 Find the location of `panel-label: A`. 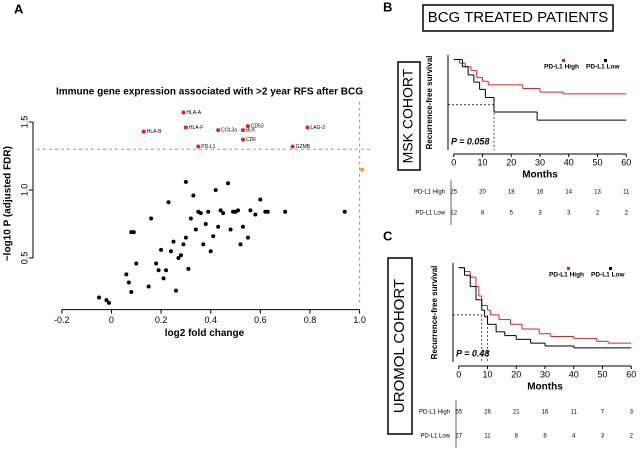

panel-label: A is located at coordinates (19, 8).